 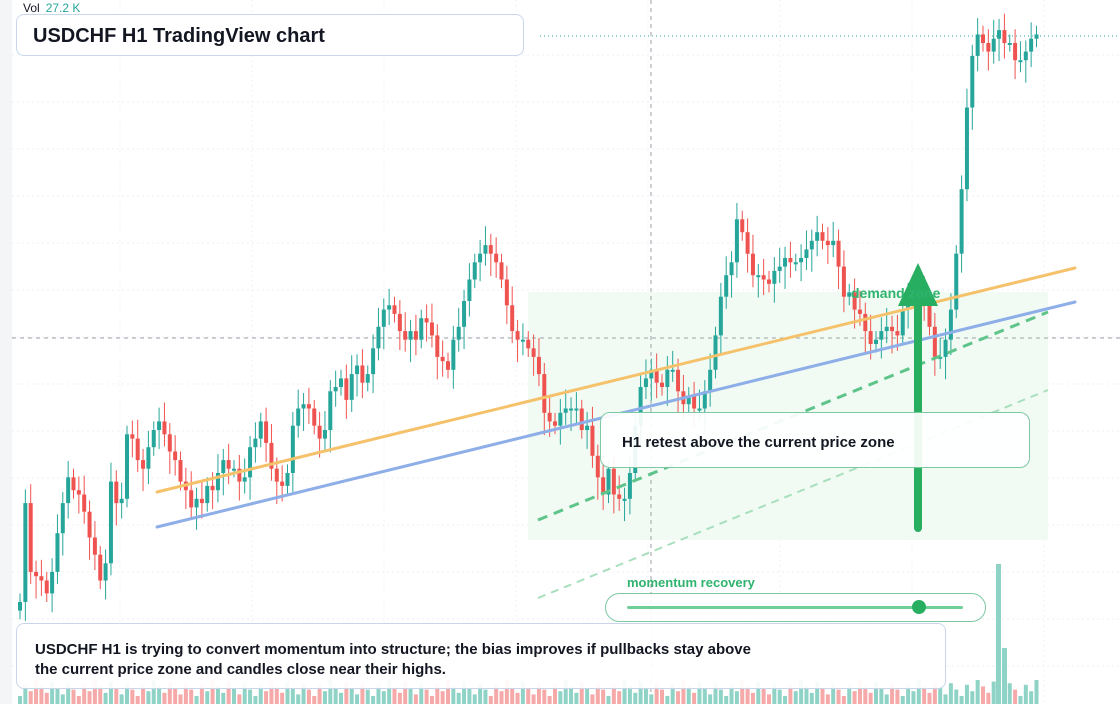 I want to click on momentum-slider, so click(x=795, y=607).